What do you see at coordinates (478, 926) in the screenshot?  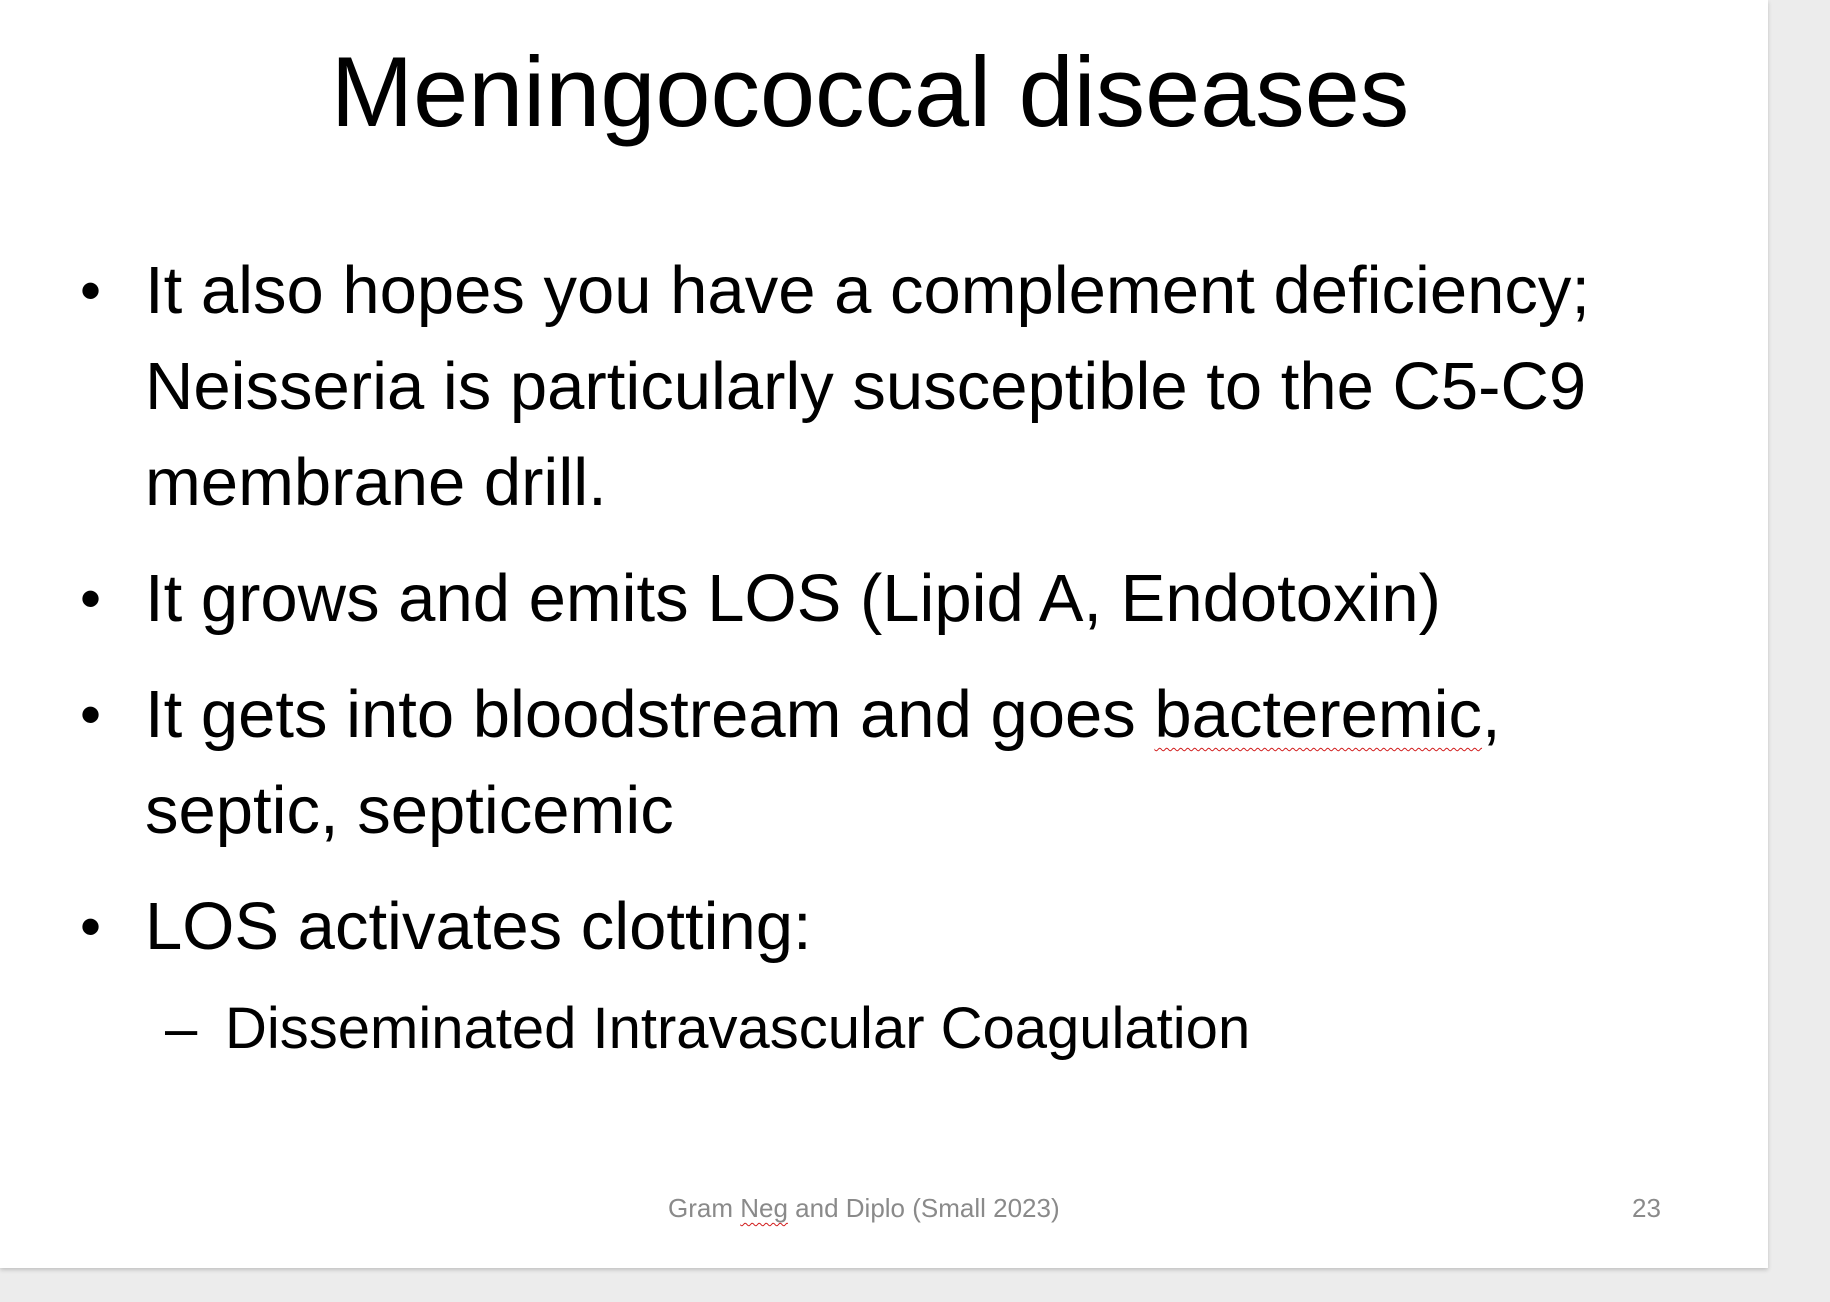 I see `bullet-text: LOS activates clotting:` at bounding box center [478, 926].